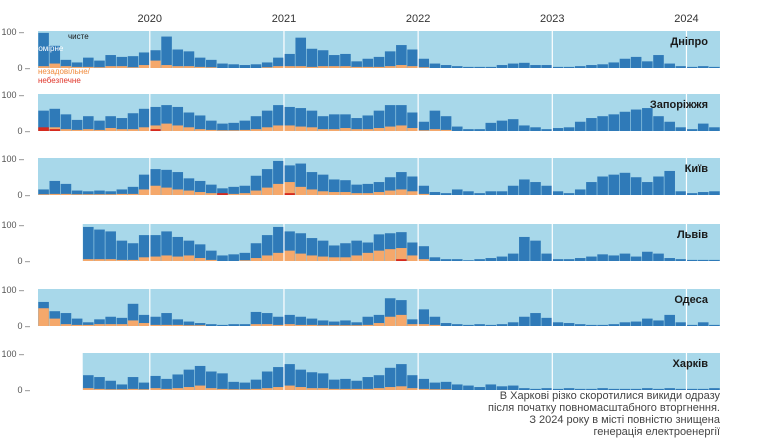  I want to click on panel-1: 100 – 0 – Запоріжжя, so click(360, 113).